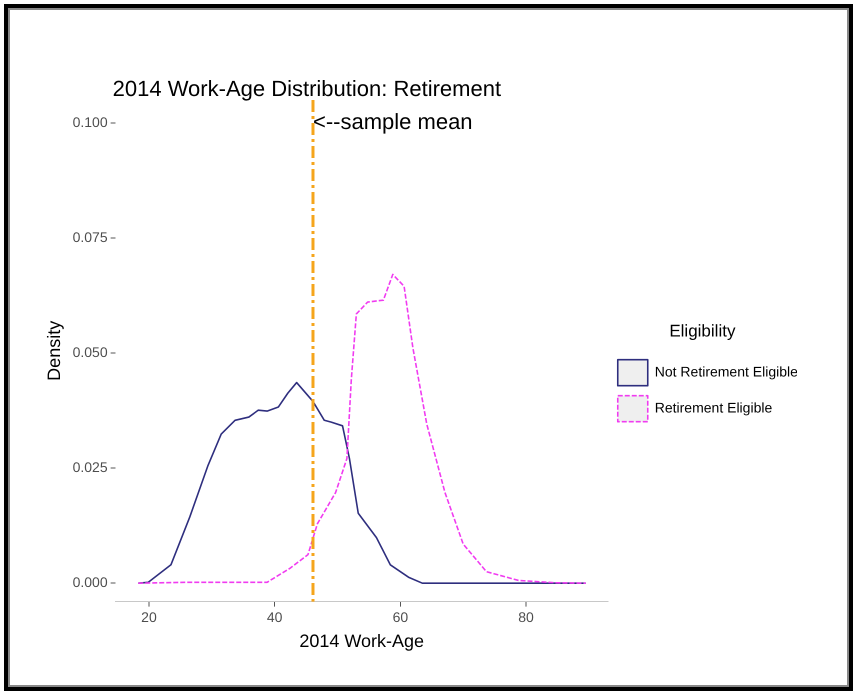  Describe the element at coordinates (361, 641) in the screenshot. I see `x-axis-title: 2014 Work-Age` at that location.